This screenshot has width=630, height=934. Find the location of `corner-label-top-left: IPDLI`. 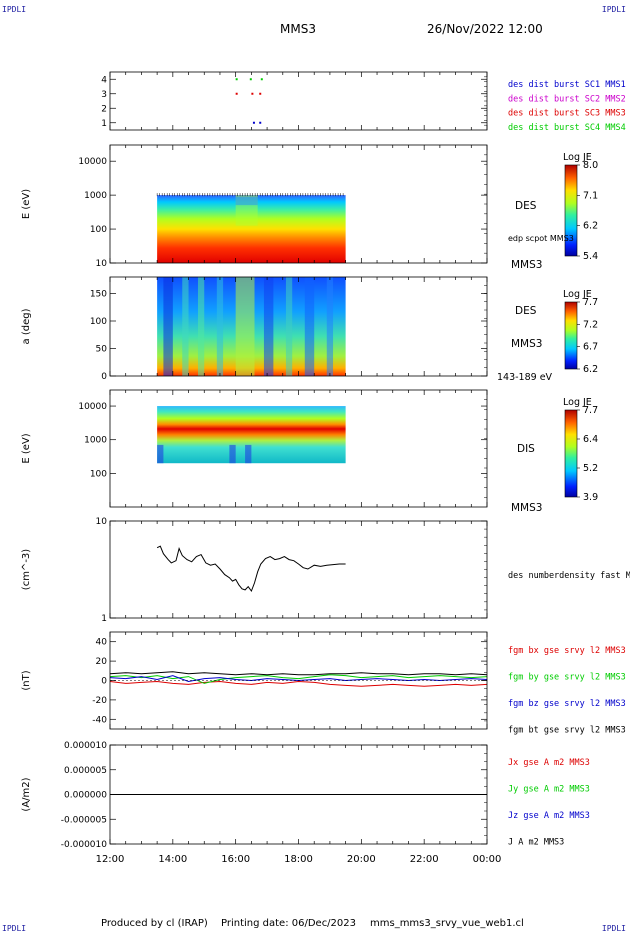

corner-label-top-left: IPDLI is located at coordinates (14, 9).